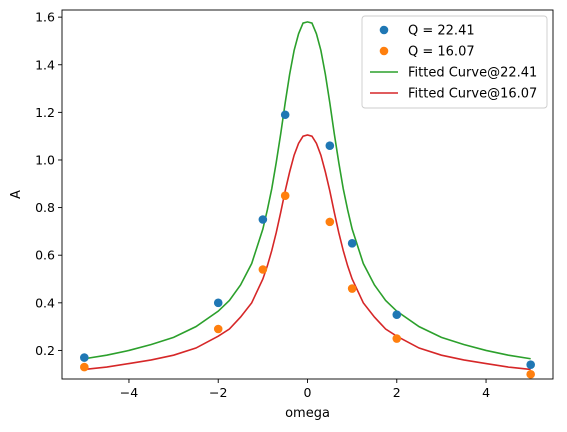 The width and height of the screenshot is (567, 432). I want to click on y-tick-label: 1.6, so click(45, 17).